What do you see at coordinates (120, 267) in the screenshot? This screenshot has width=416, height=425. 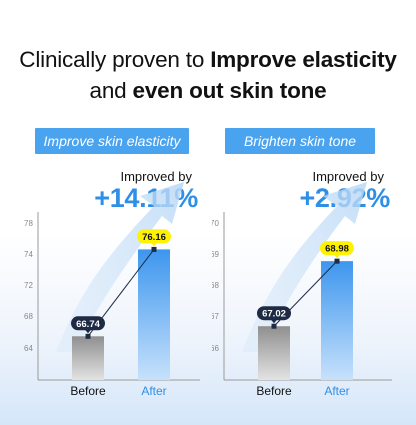 I see `decorative-arrow` at bounding box center [120, 267].